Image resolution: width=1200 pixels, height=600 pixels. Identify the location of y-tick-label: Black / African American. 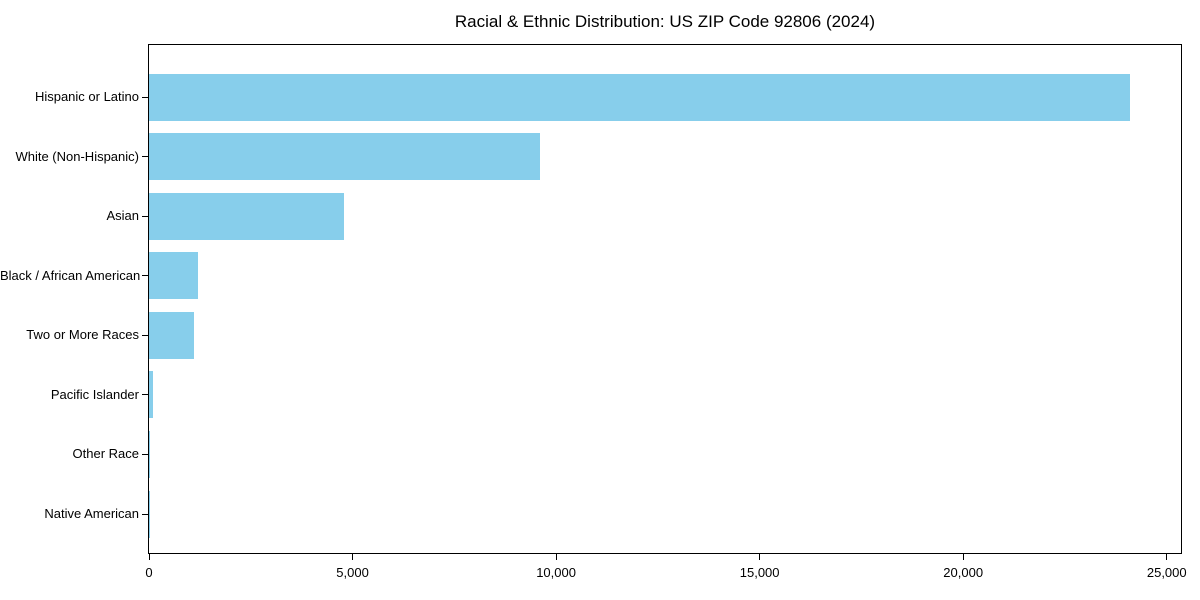
(70, 275).